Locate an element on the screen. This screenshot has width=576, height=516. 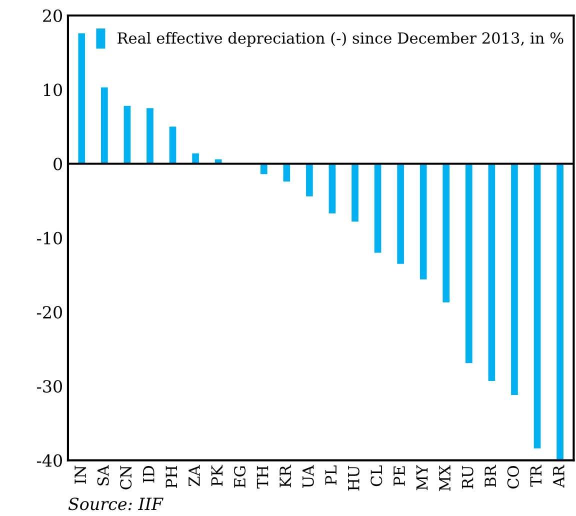
x-tick-label: KR is located at coordinates (285, 476).